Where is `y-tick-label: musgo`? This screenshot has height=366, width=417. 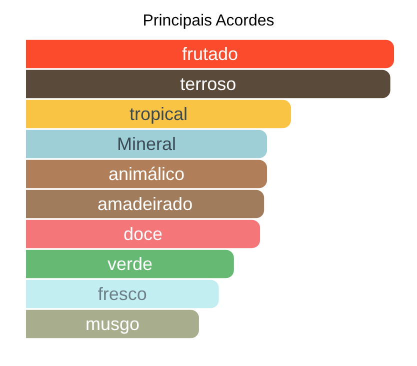
y-tick-label: musgo is located at coordinates (112, 324).